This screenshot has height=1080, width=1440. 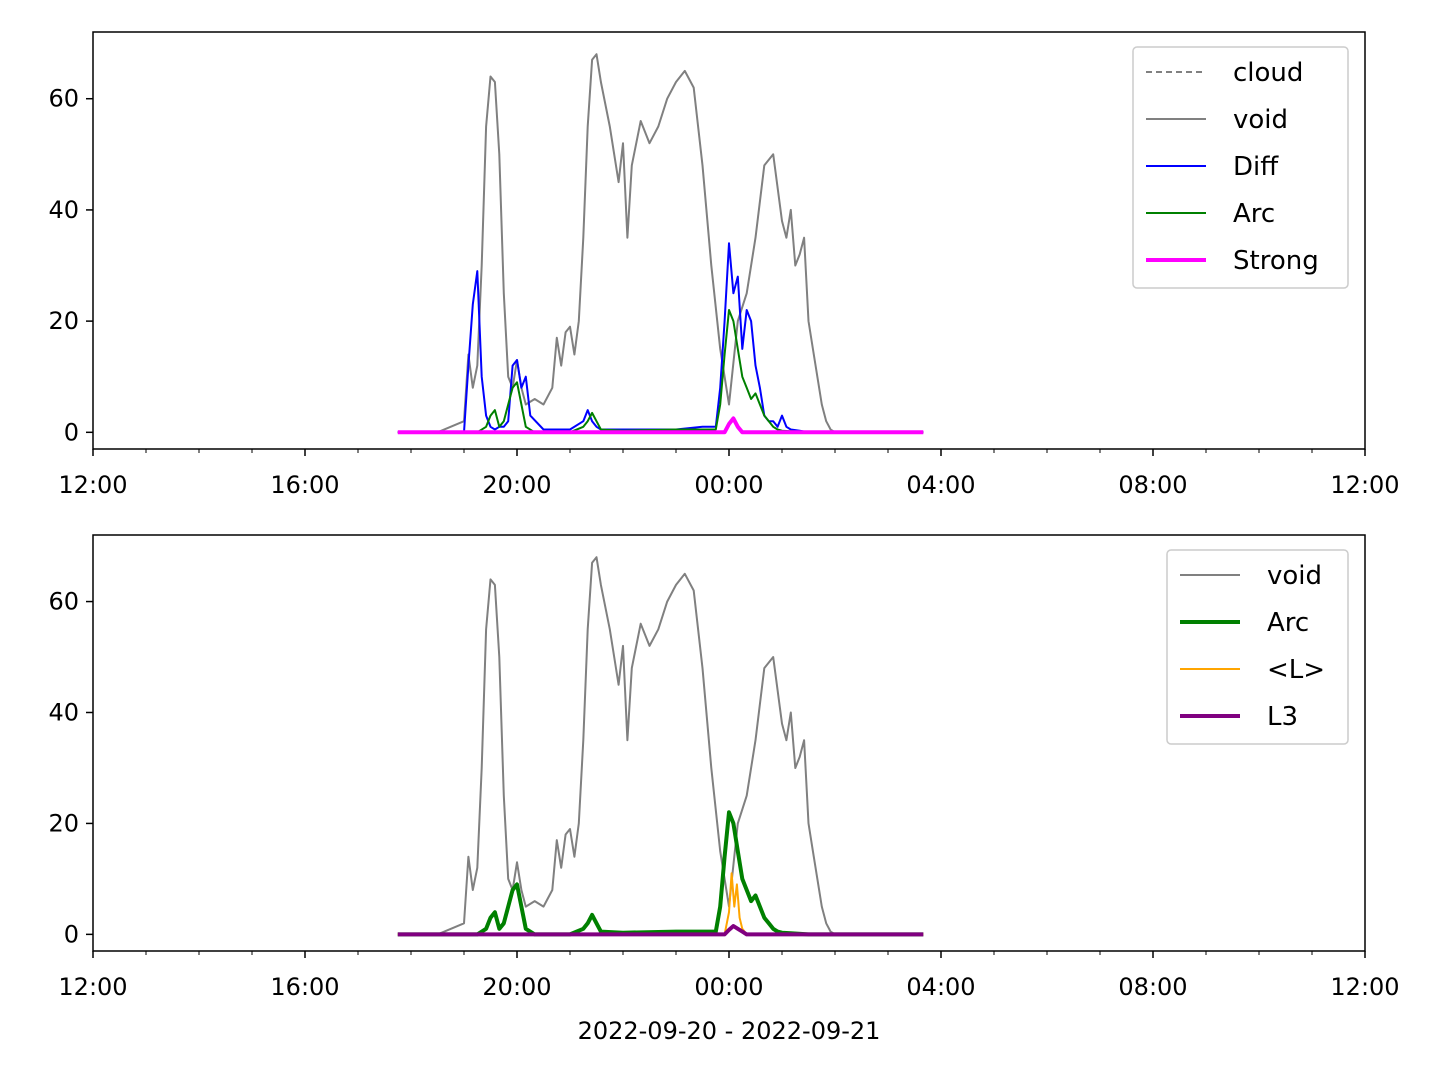 I want to click on legend: void Arc <L> L3, so click(x=1257, y=647).